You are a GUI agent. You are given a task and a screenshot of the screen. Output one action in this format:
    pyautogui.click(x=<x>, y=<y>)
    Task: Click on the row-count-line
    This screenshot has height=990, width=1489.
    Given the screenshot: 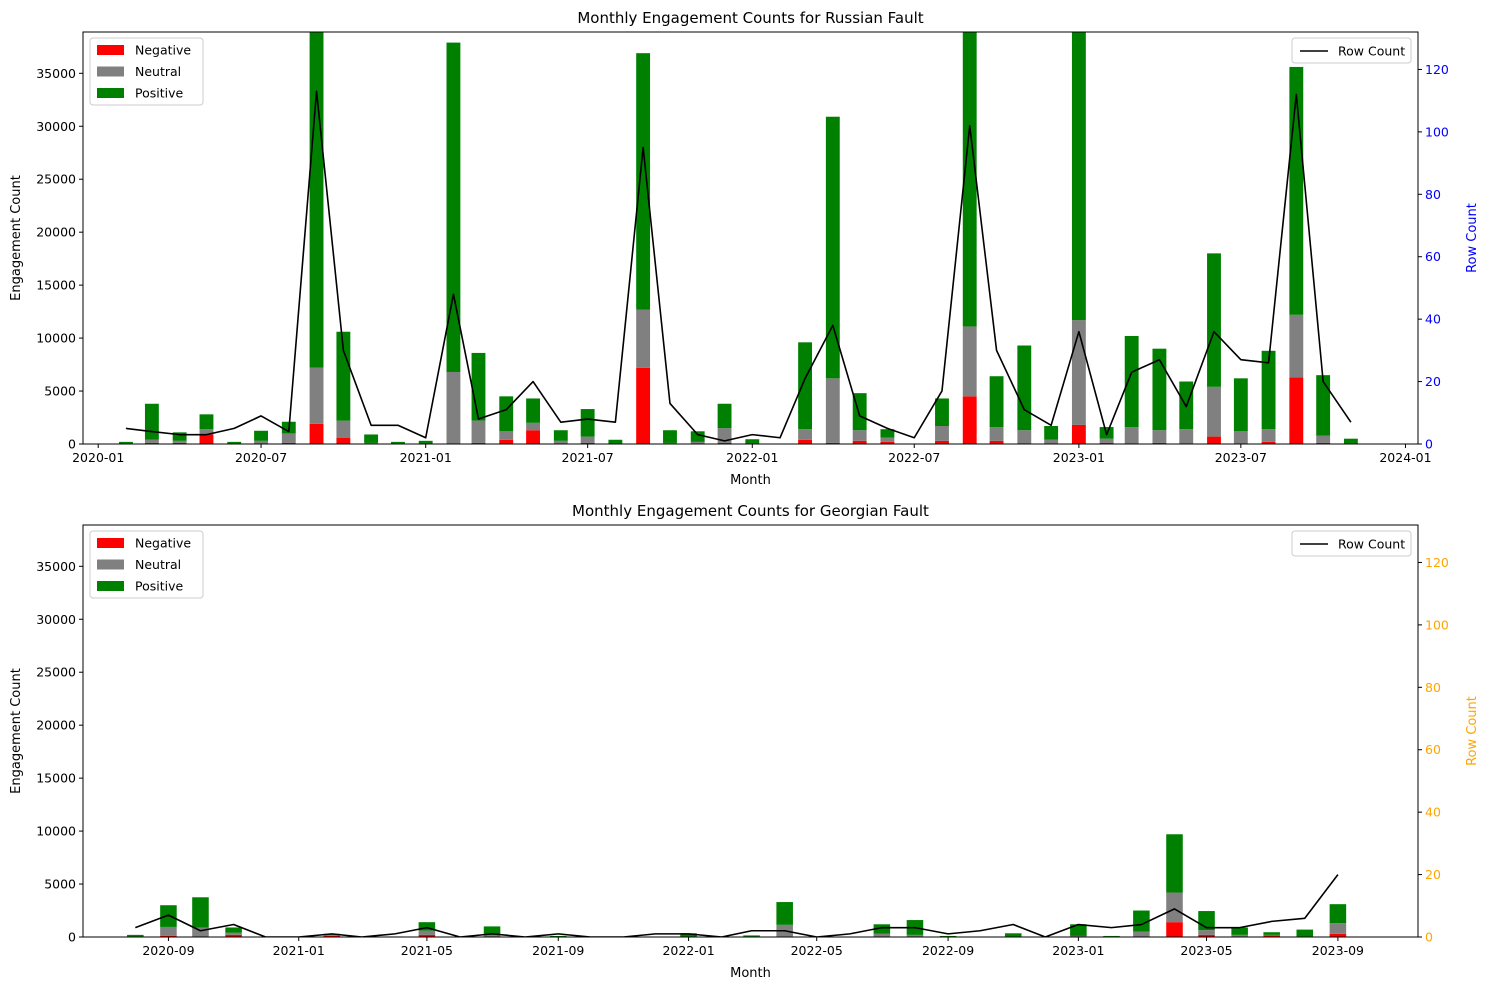 What is the action you would take?
    pyautogui.click(x=737, y=905)
    